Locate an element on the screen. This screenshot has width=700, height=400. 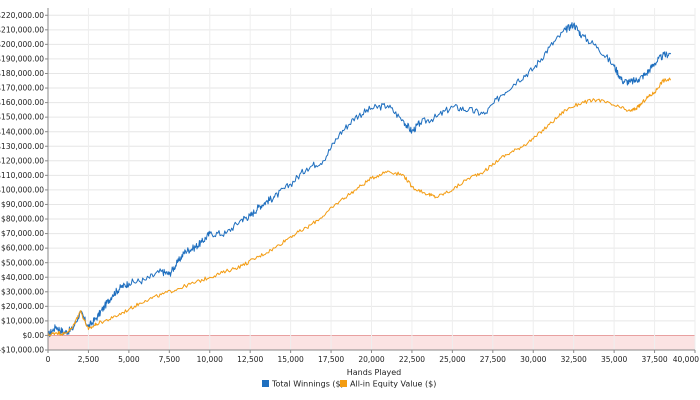
x-tick-label: 35,000 is located at coordinates (614, 359).